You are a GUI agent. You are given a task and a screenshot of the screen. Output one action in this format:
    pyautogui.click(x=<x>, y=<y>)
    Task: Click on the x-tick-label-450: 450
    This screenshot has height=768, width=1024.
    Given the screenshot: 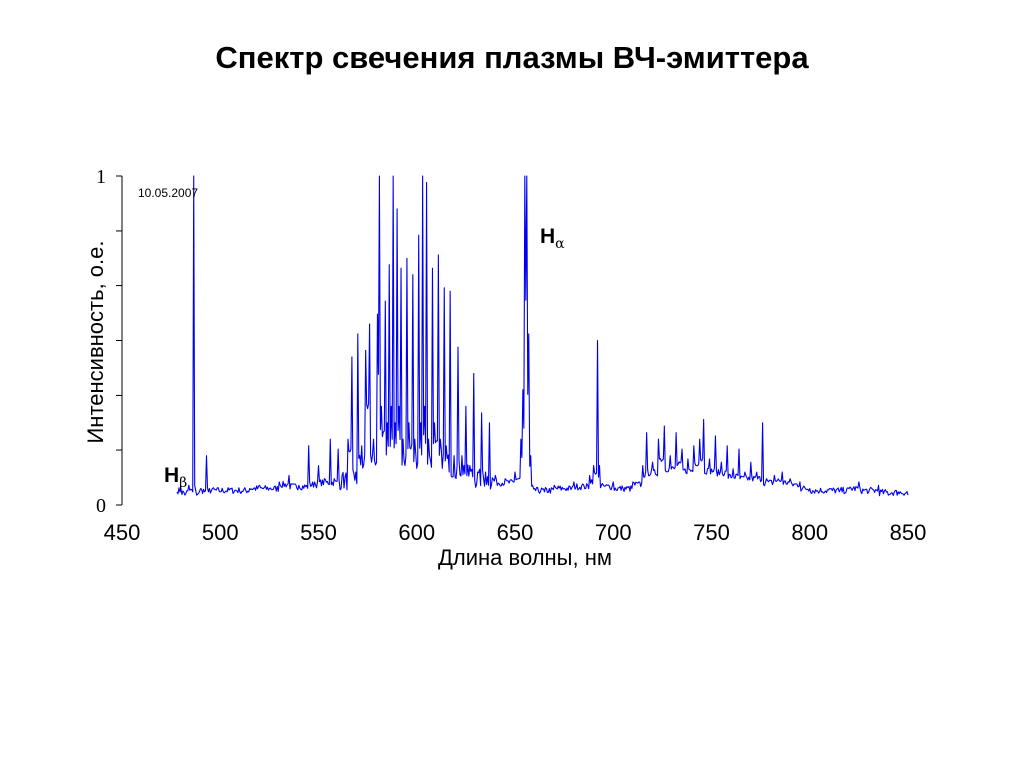 What is the action you would take?
    pyautogui.click(x=122, y=532)
    